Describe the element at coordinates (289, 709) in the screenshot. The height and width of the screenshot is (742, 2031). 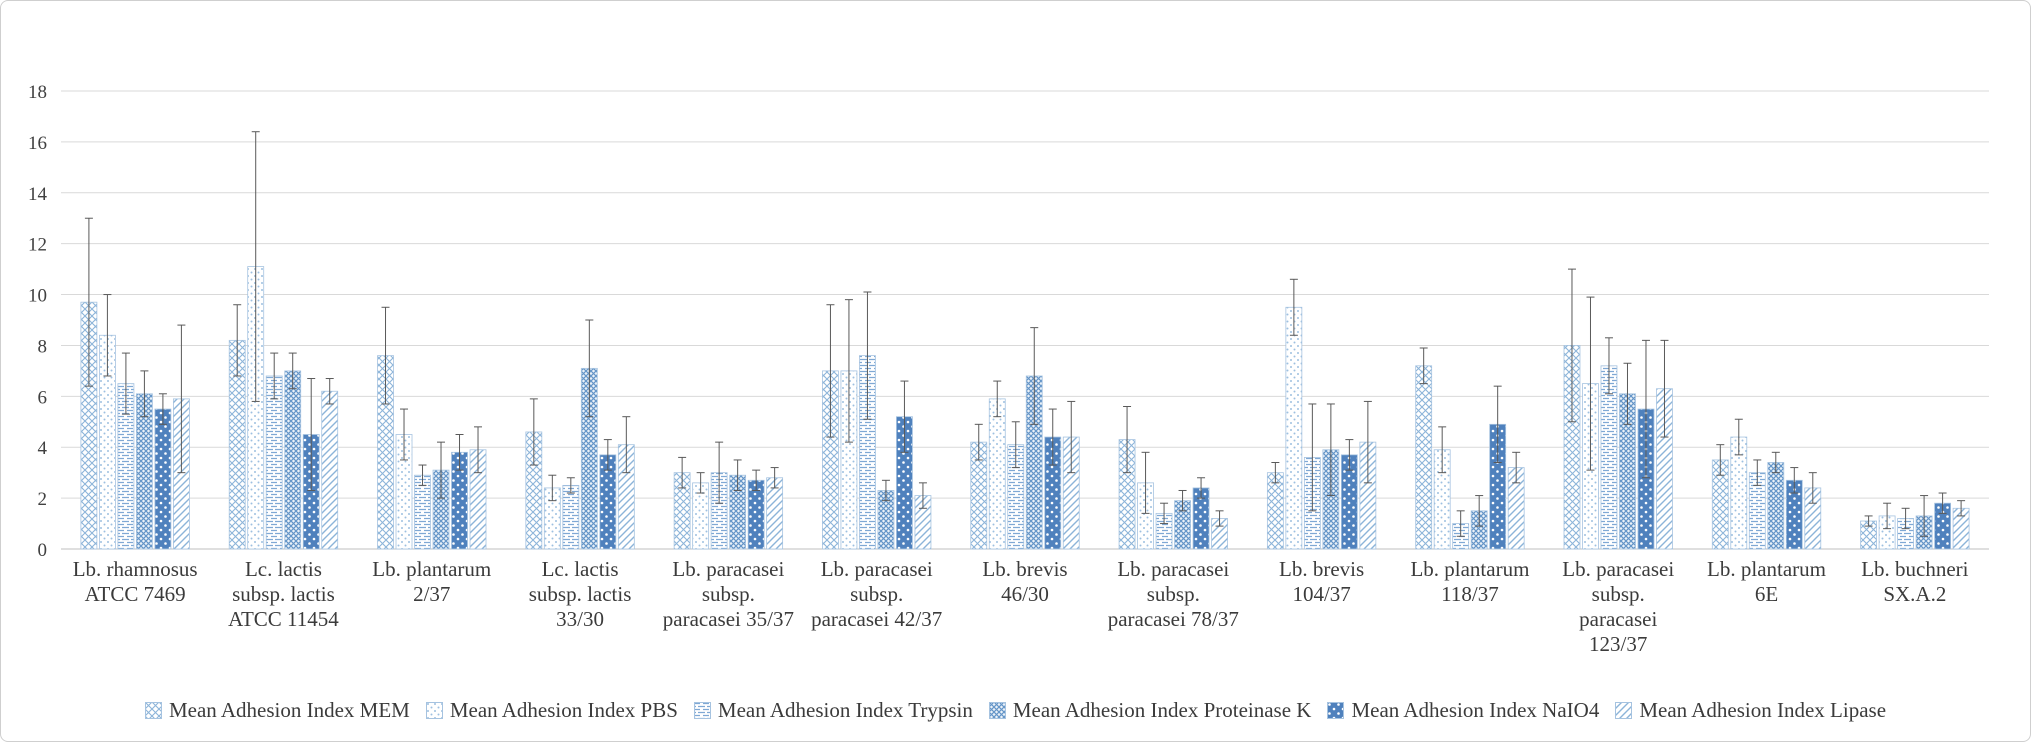
I see `legend-label: Mean Adhesion Index MEM` at that location.